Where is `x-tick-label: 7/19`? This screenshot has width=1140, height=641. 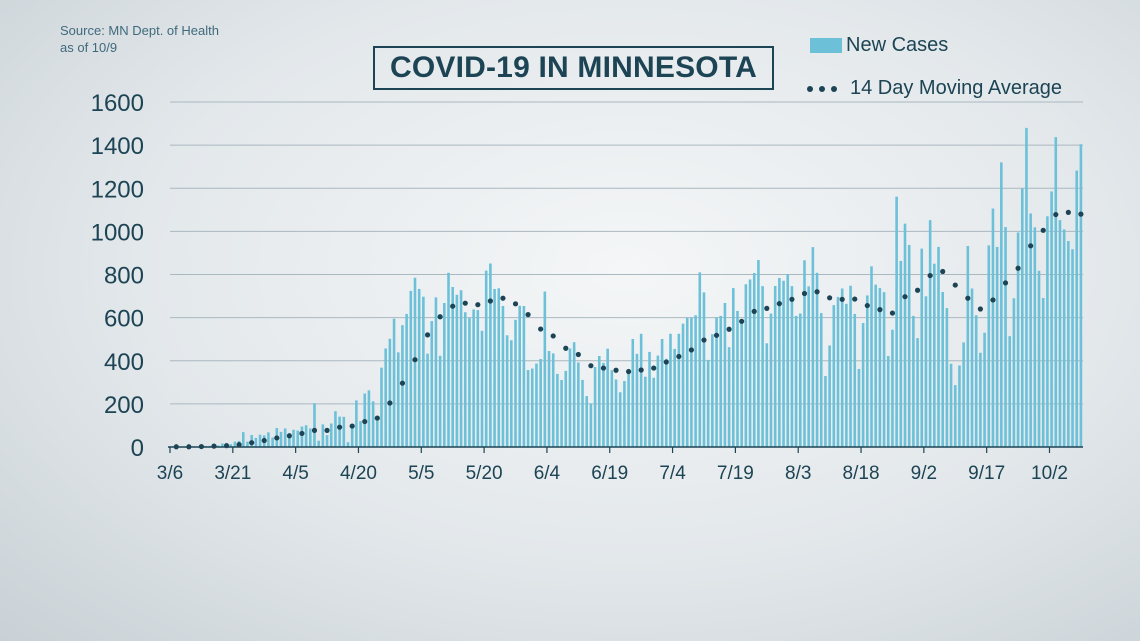
x-tick-label: 7/19 is located at coordinates (735, 473).